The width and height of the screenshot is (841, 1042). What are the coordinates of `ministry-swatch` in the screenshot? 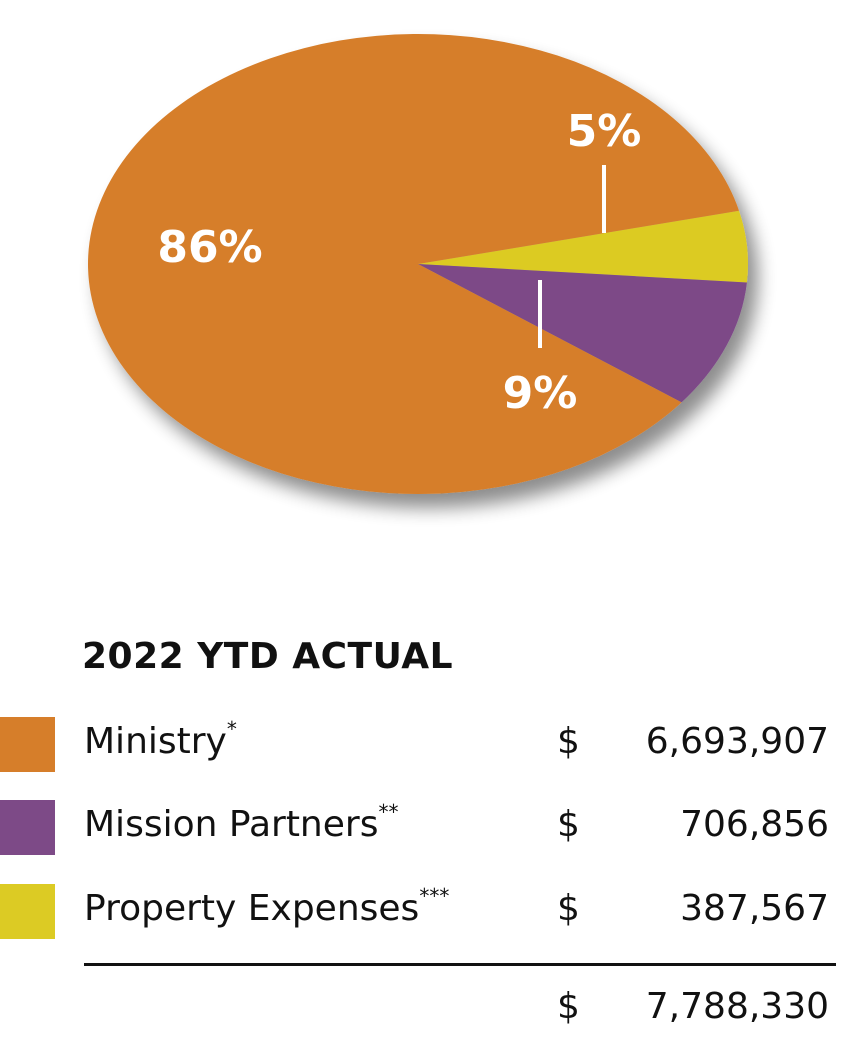 It's located at (27, 744).